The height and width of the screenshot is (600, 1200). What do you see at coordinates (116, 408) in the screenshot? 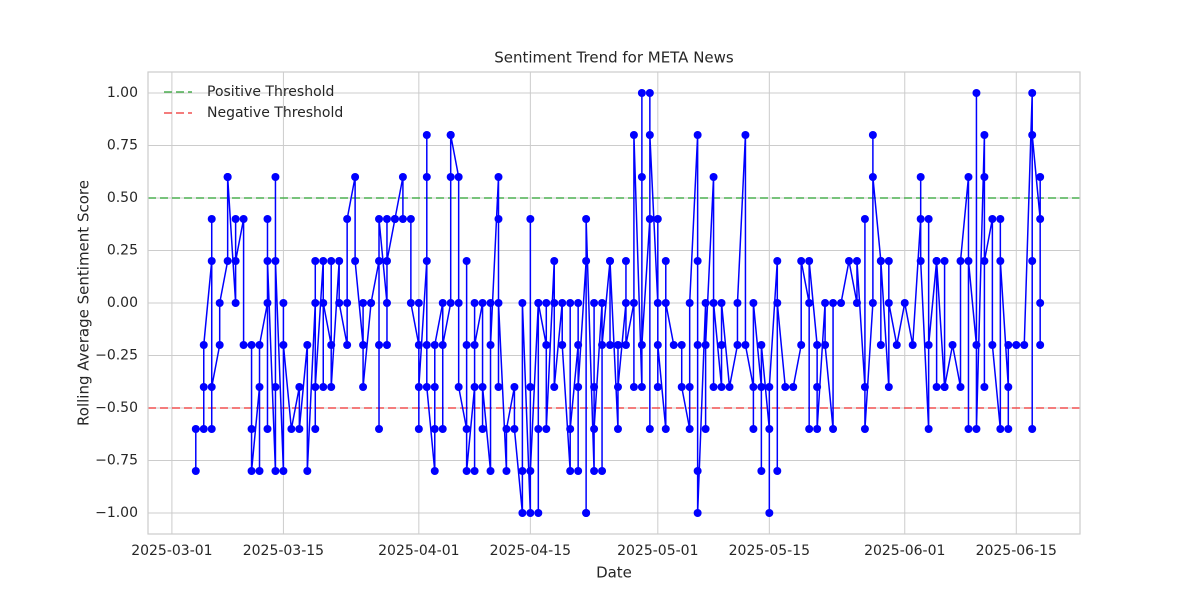
I see `y-tick-label: −0.50` at bounding box center [116, 408].